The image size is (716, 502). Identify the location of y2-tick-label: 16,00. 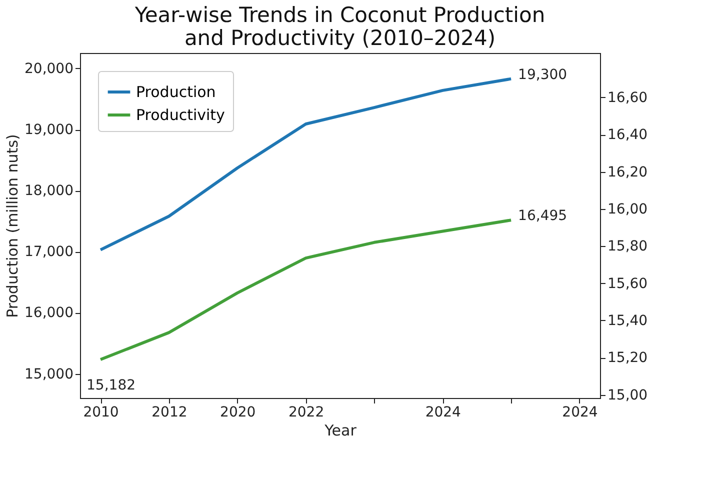
(628, 209).